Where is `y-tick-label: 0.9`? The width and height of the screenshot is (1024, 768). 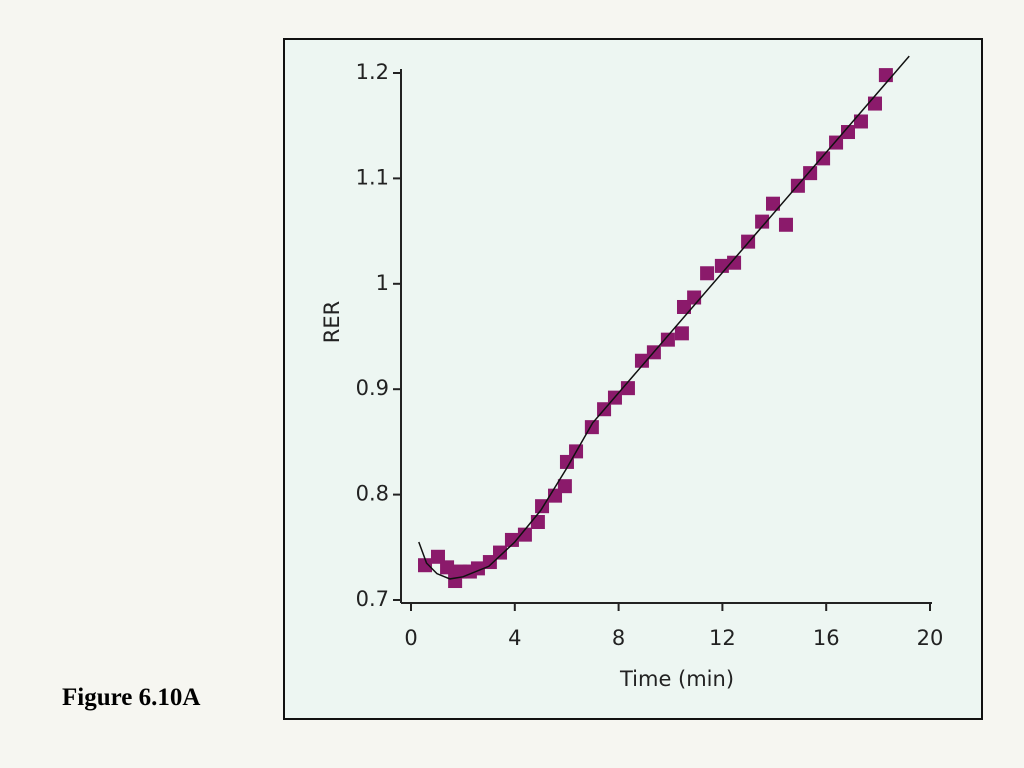
y-tick-label: 0.9 is located at coordinates (372, 388).